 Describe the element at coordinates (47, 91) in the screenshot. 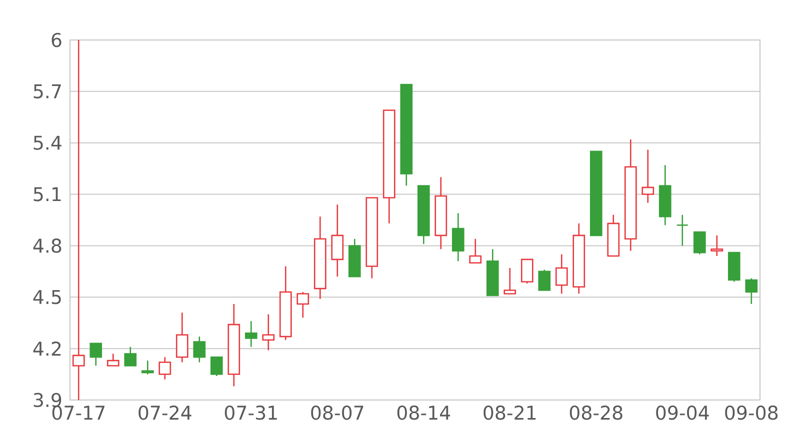

I see `y-tick-label: 5.7` at that location.